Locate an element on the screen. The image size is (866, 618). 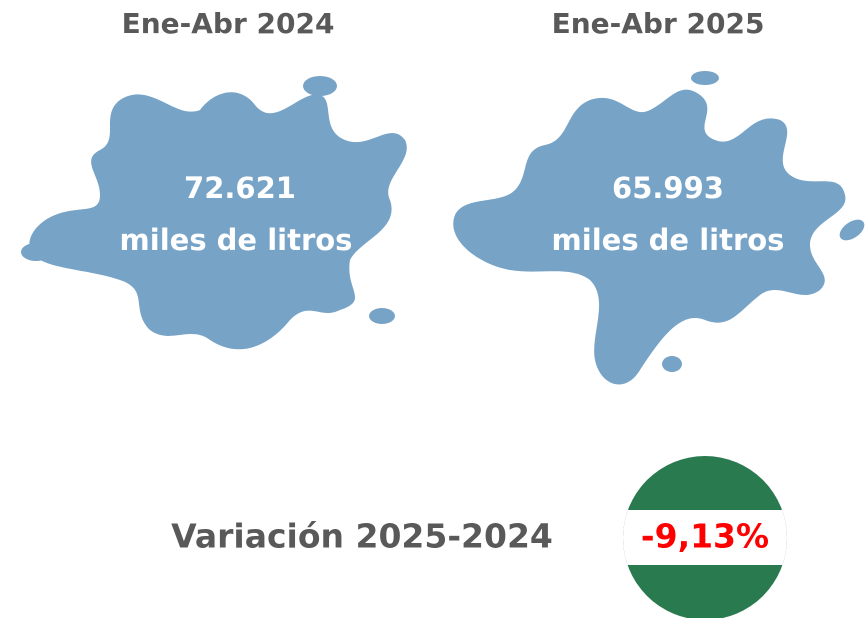
variation-label: Variación 2025-2024 is located at coordinates (362, 536).